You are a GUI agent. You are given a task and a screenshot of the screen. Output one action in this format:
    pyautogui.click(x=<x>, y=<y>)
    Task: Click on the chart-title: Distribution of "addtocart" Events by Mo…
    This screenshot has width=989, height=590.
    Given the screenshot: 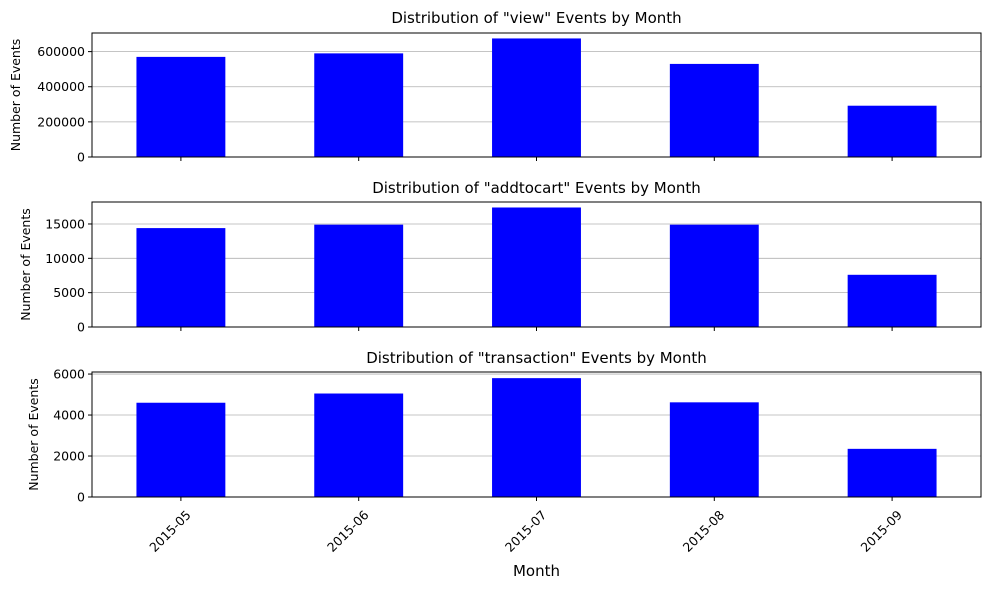 What is the action you would take?
    pyautogui.click(x=536, y=188)
    